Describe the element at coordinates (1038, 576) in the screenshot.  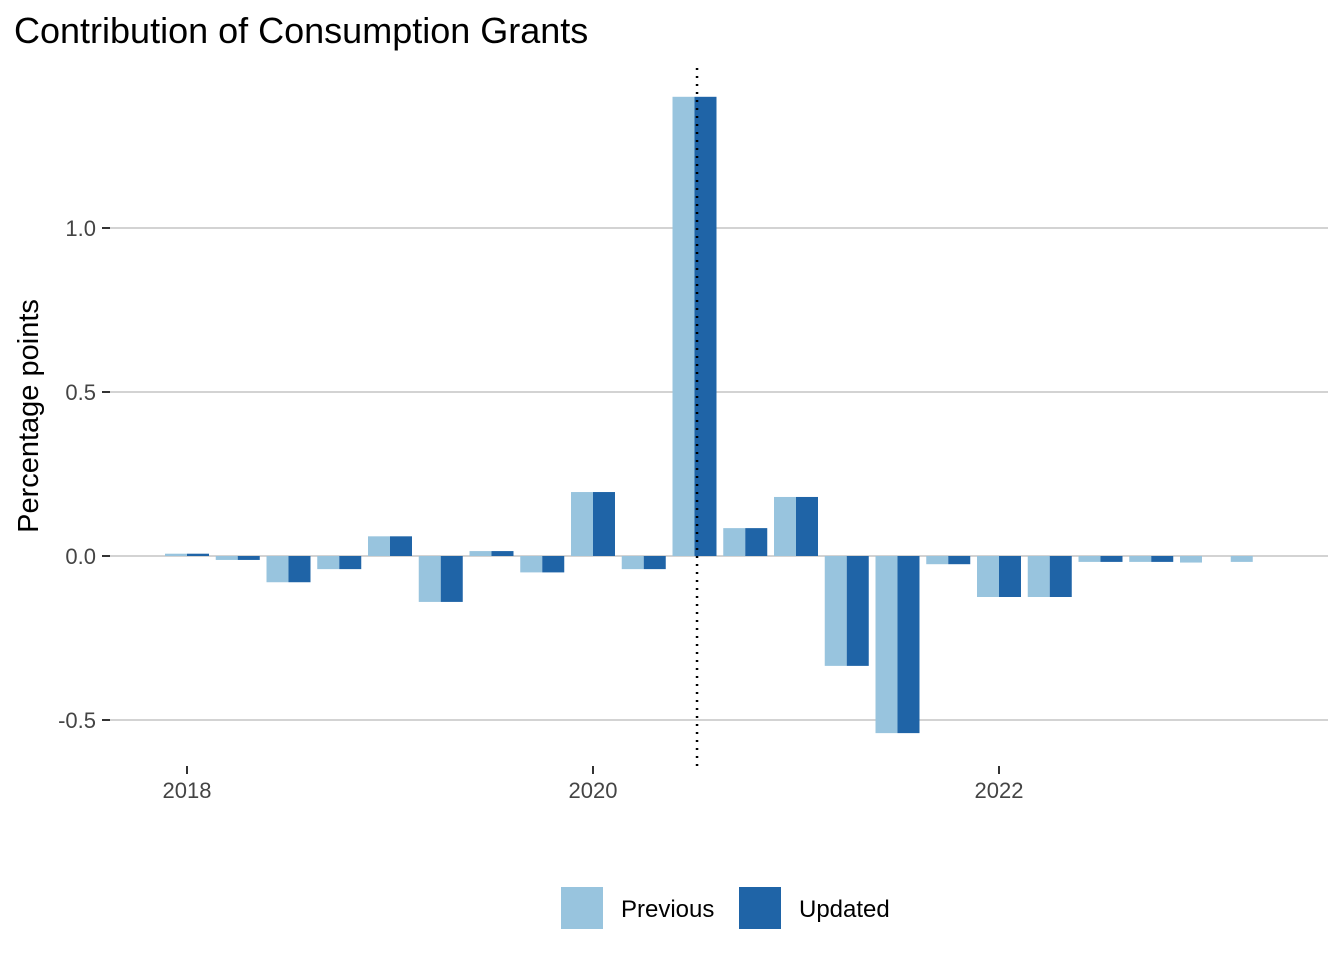
I see `bar-previous-2022-Q2` at that location.